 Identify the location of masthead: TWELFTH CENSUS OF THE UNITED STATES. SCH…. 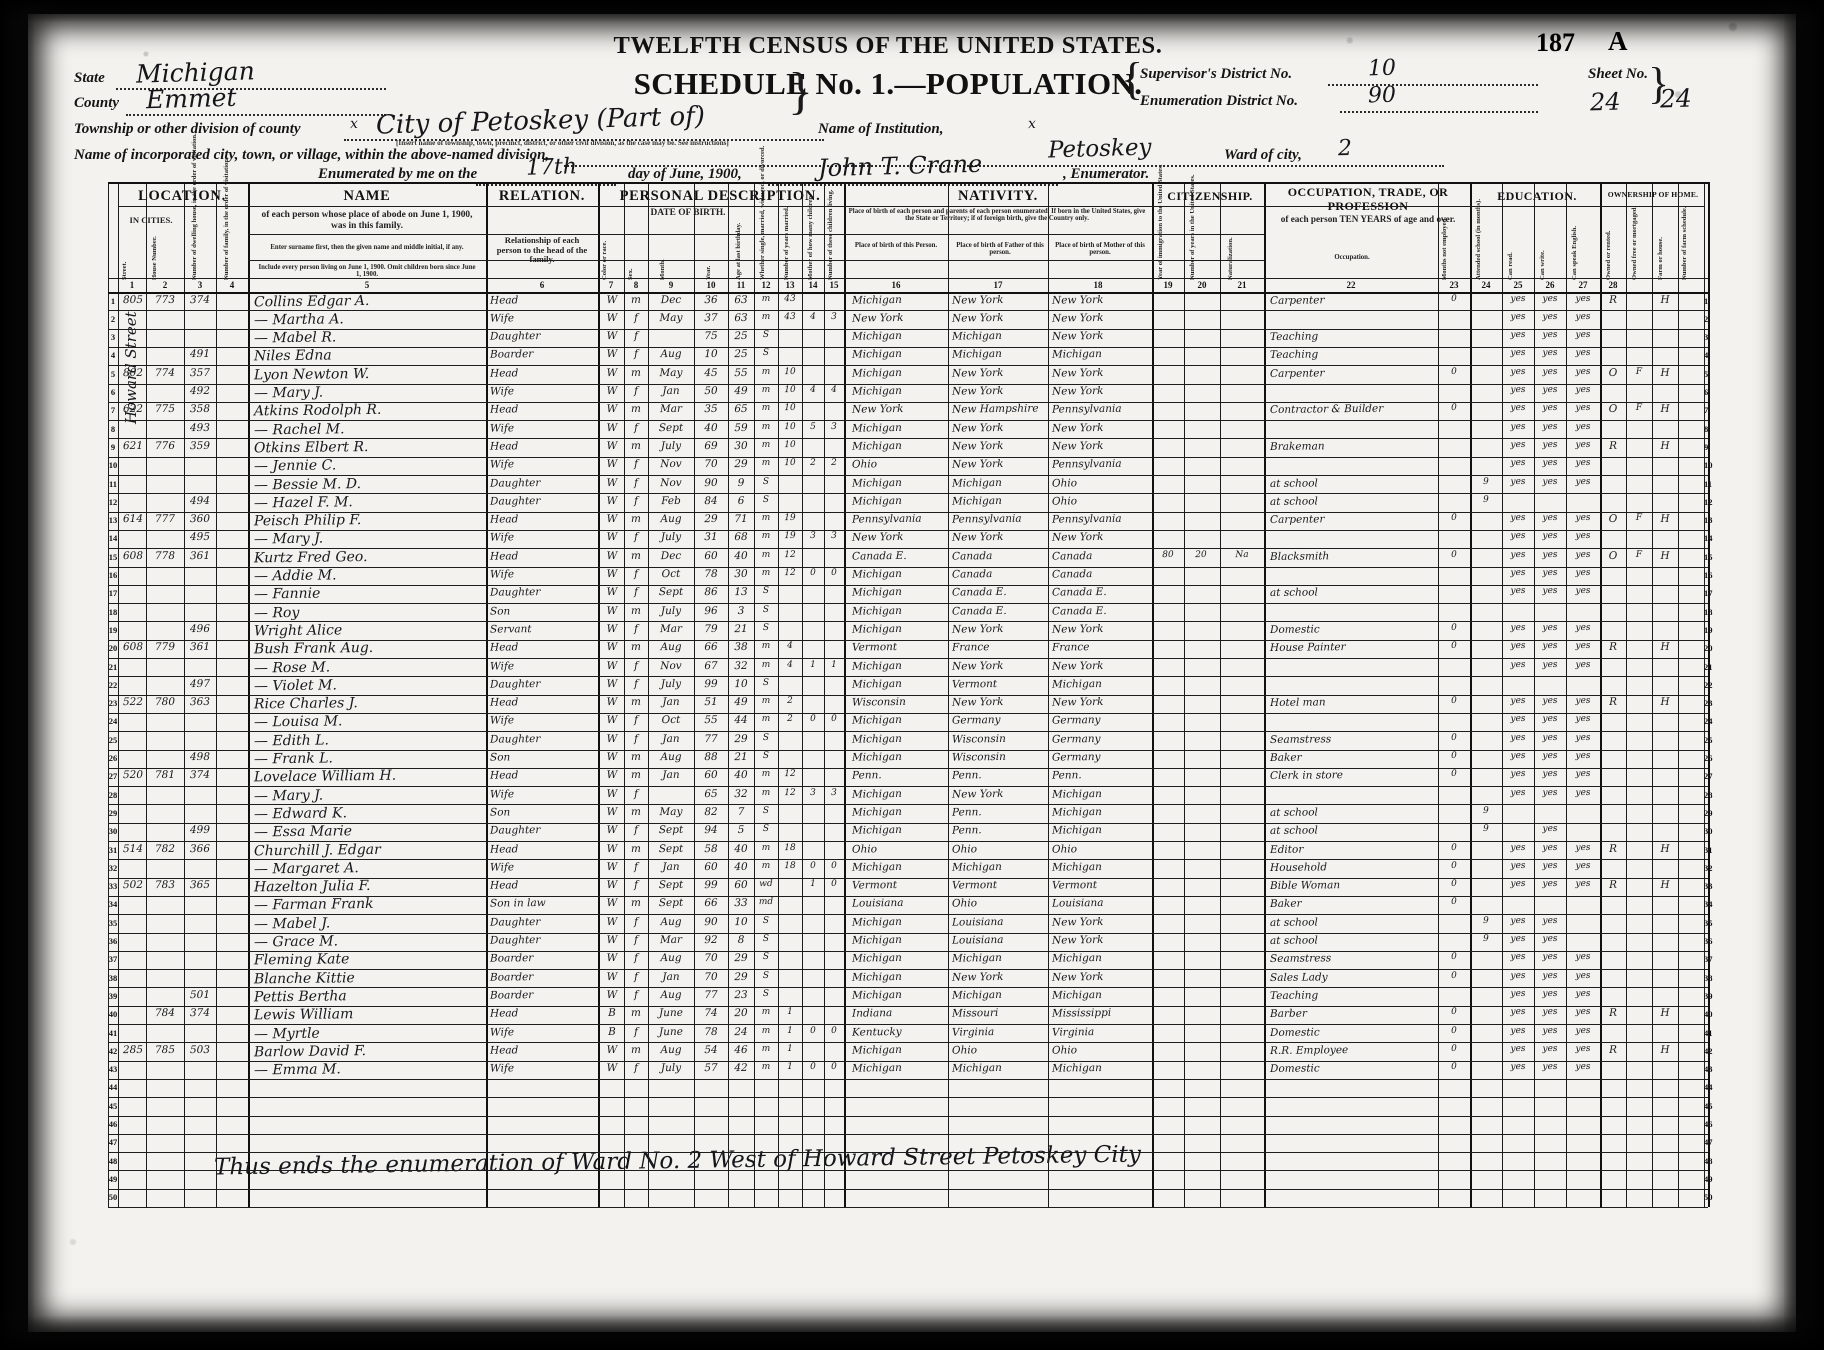
(912, 100).